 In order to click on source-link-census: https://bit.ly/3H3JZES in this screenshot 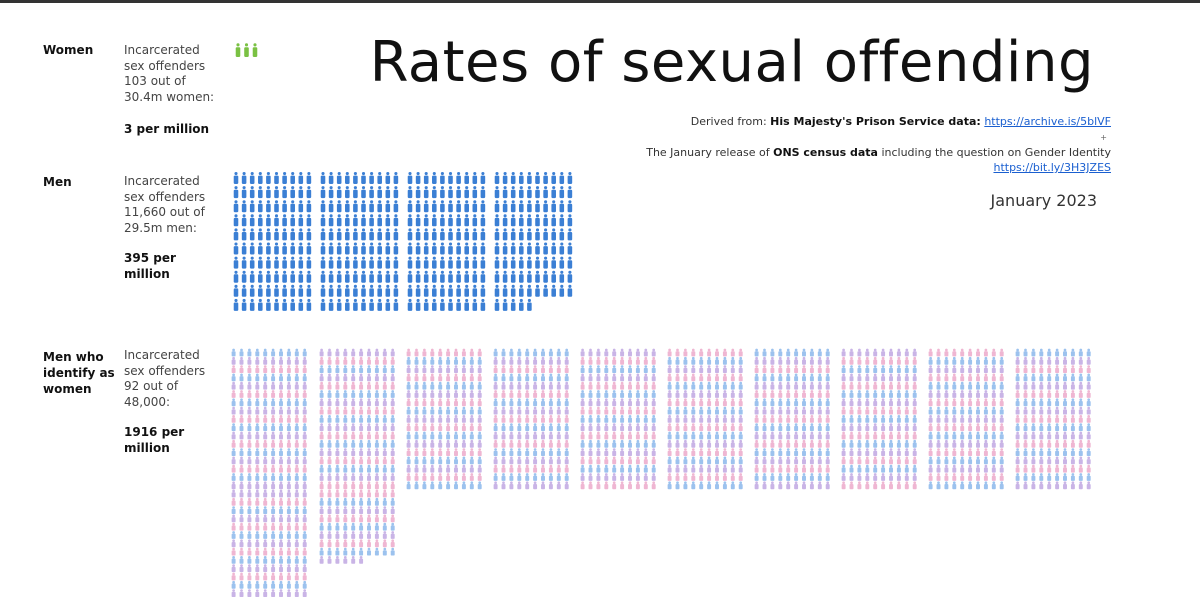, I will do `click(1052, 167)`.